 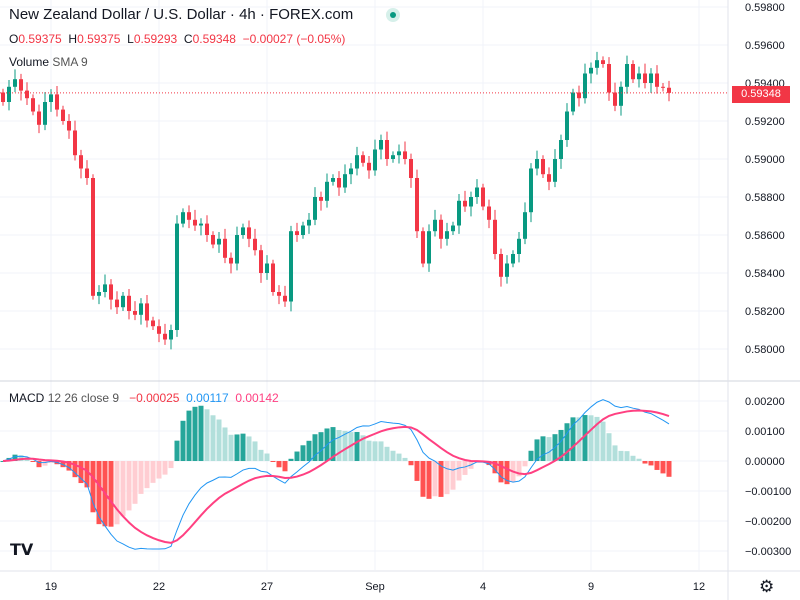 I want to click on high-label: H, so click(x=73, y=39).